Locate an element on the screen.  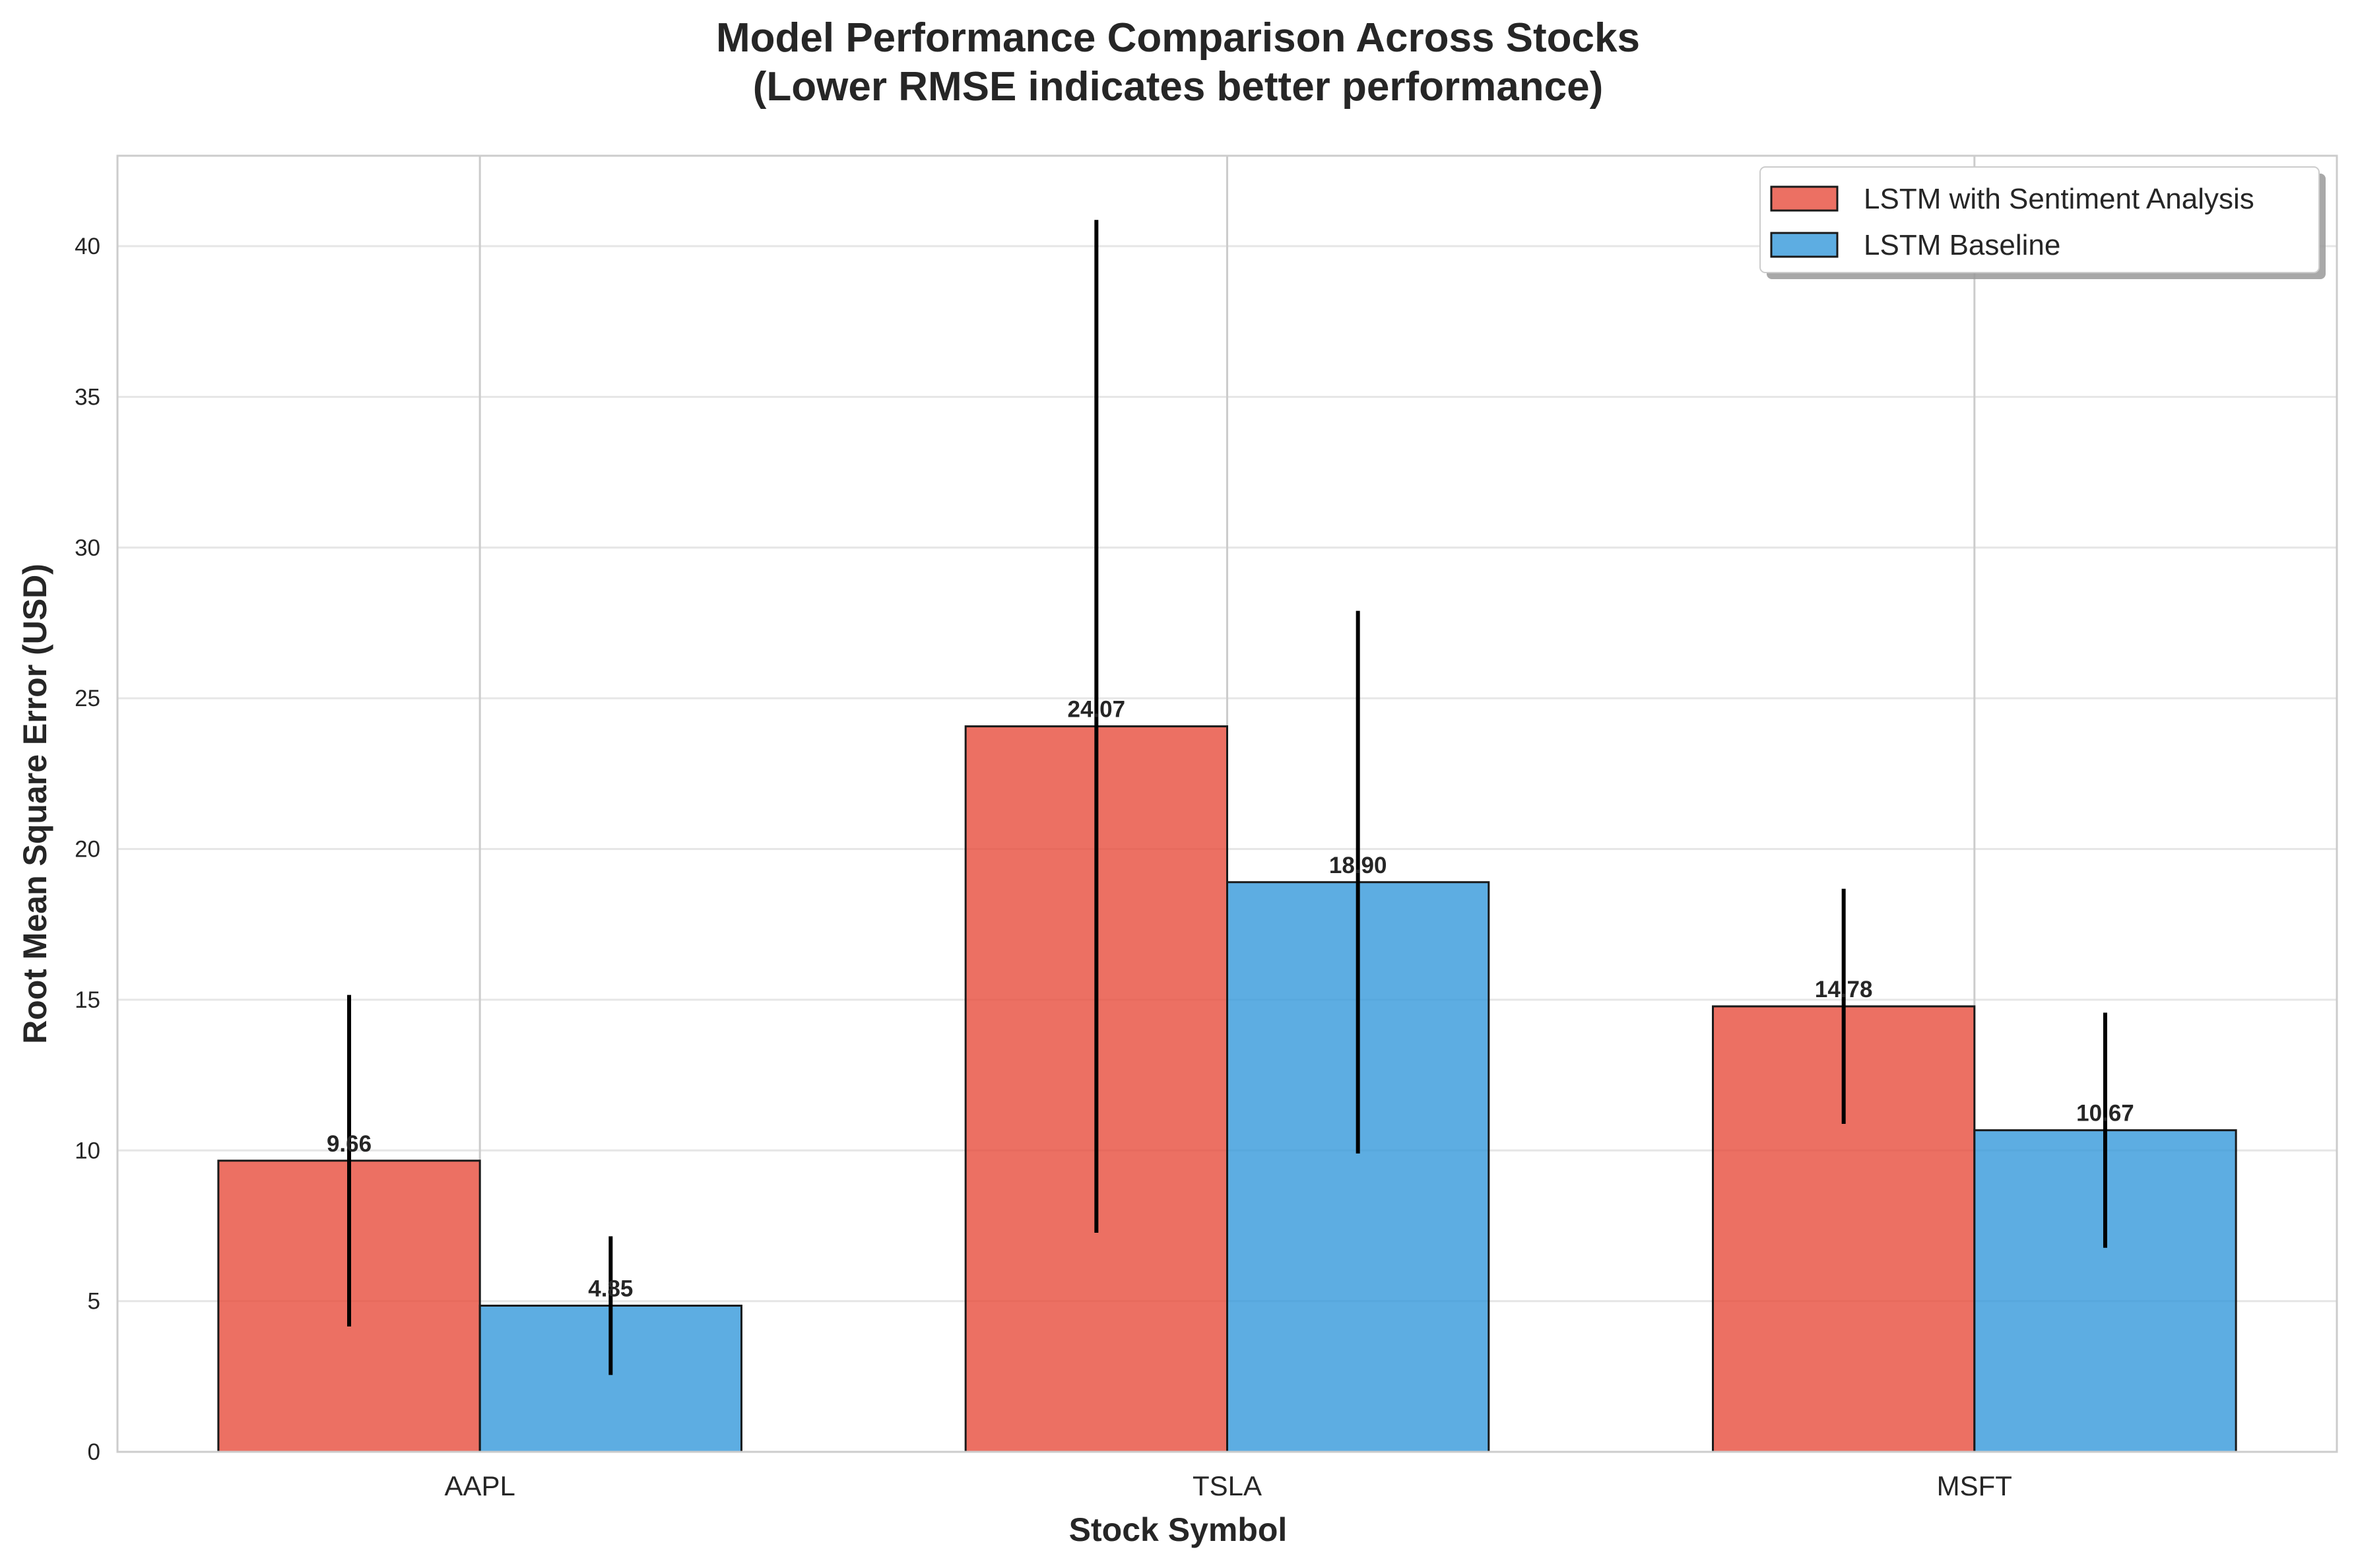
value-label-tsla-series-2: 18.90 is located at coordinates (1358, 865).